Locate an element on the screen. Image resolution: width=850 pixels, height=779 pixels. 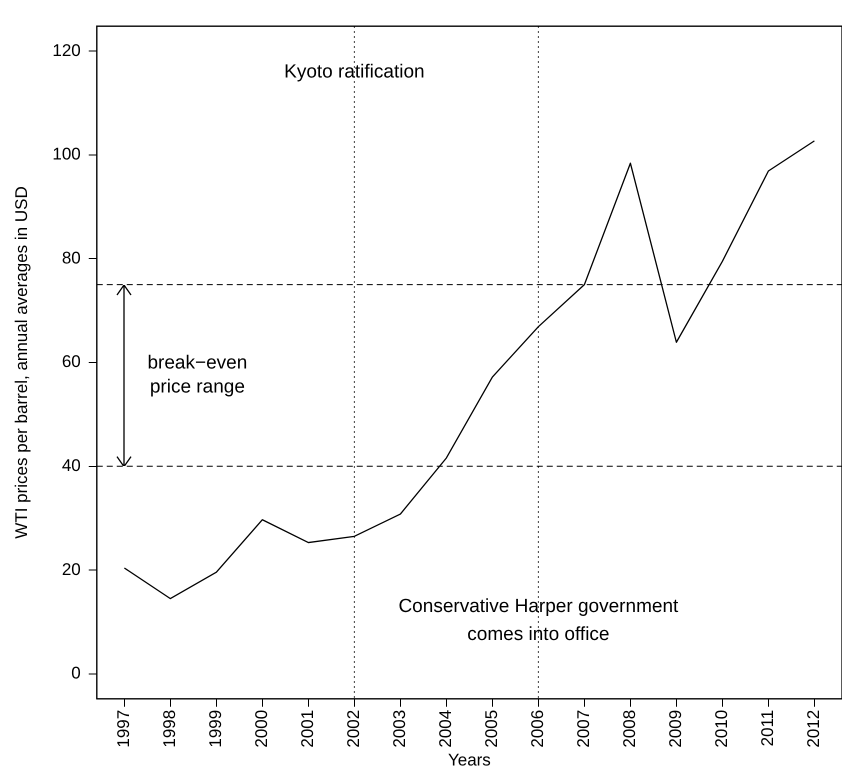
ref-line-label: Kyoto ratification is located at coordinates (354, 71).